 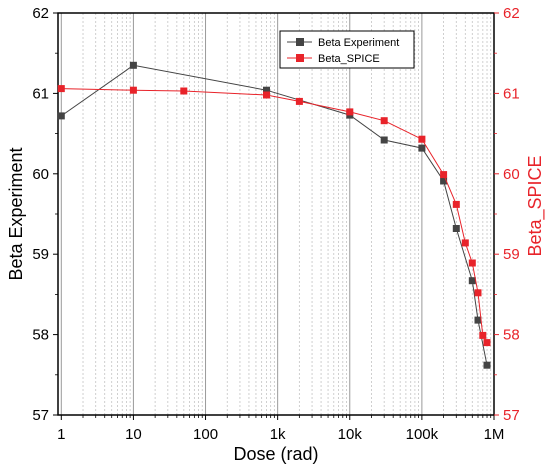 What do you see at coordinates (347, 49) in the screenshot?
I see `chart-legend: Beta Experiment Beta_SPICE` at bounding box center [347, 49].